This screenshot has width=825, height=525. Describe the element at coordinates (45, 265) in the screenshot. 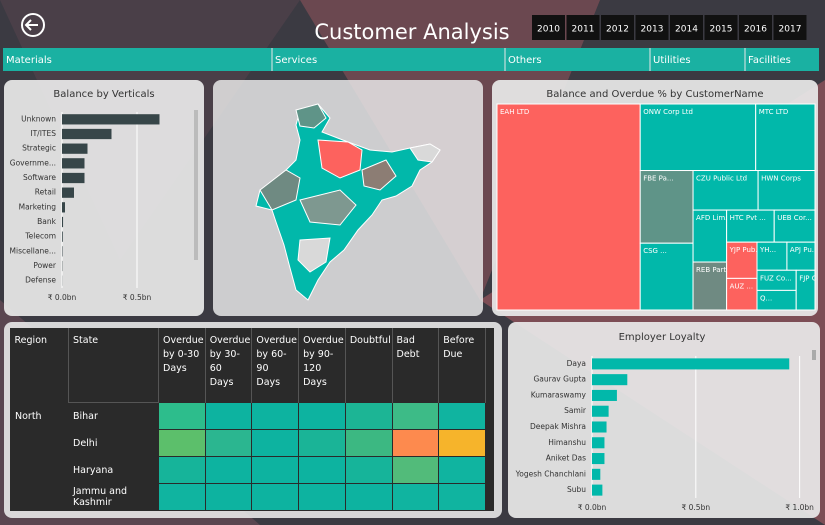

I see `y-tick-label: Power` at that location.